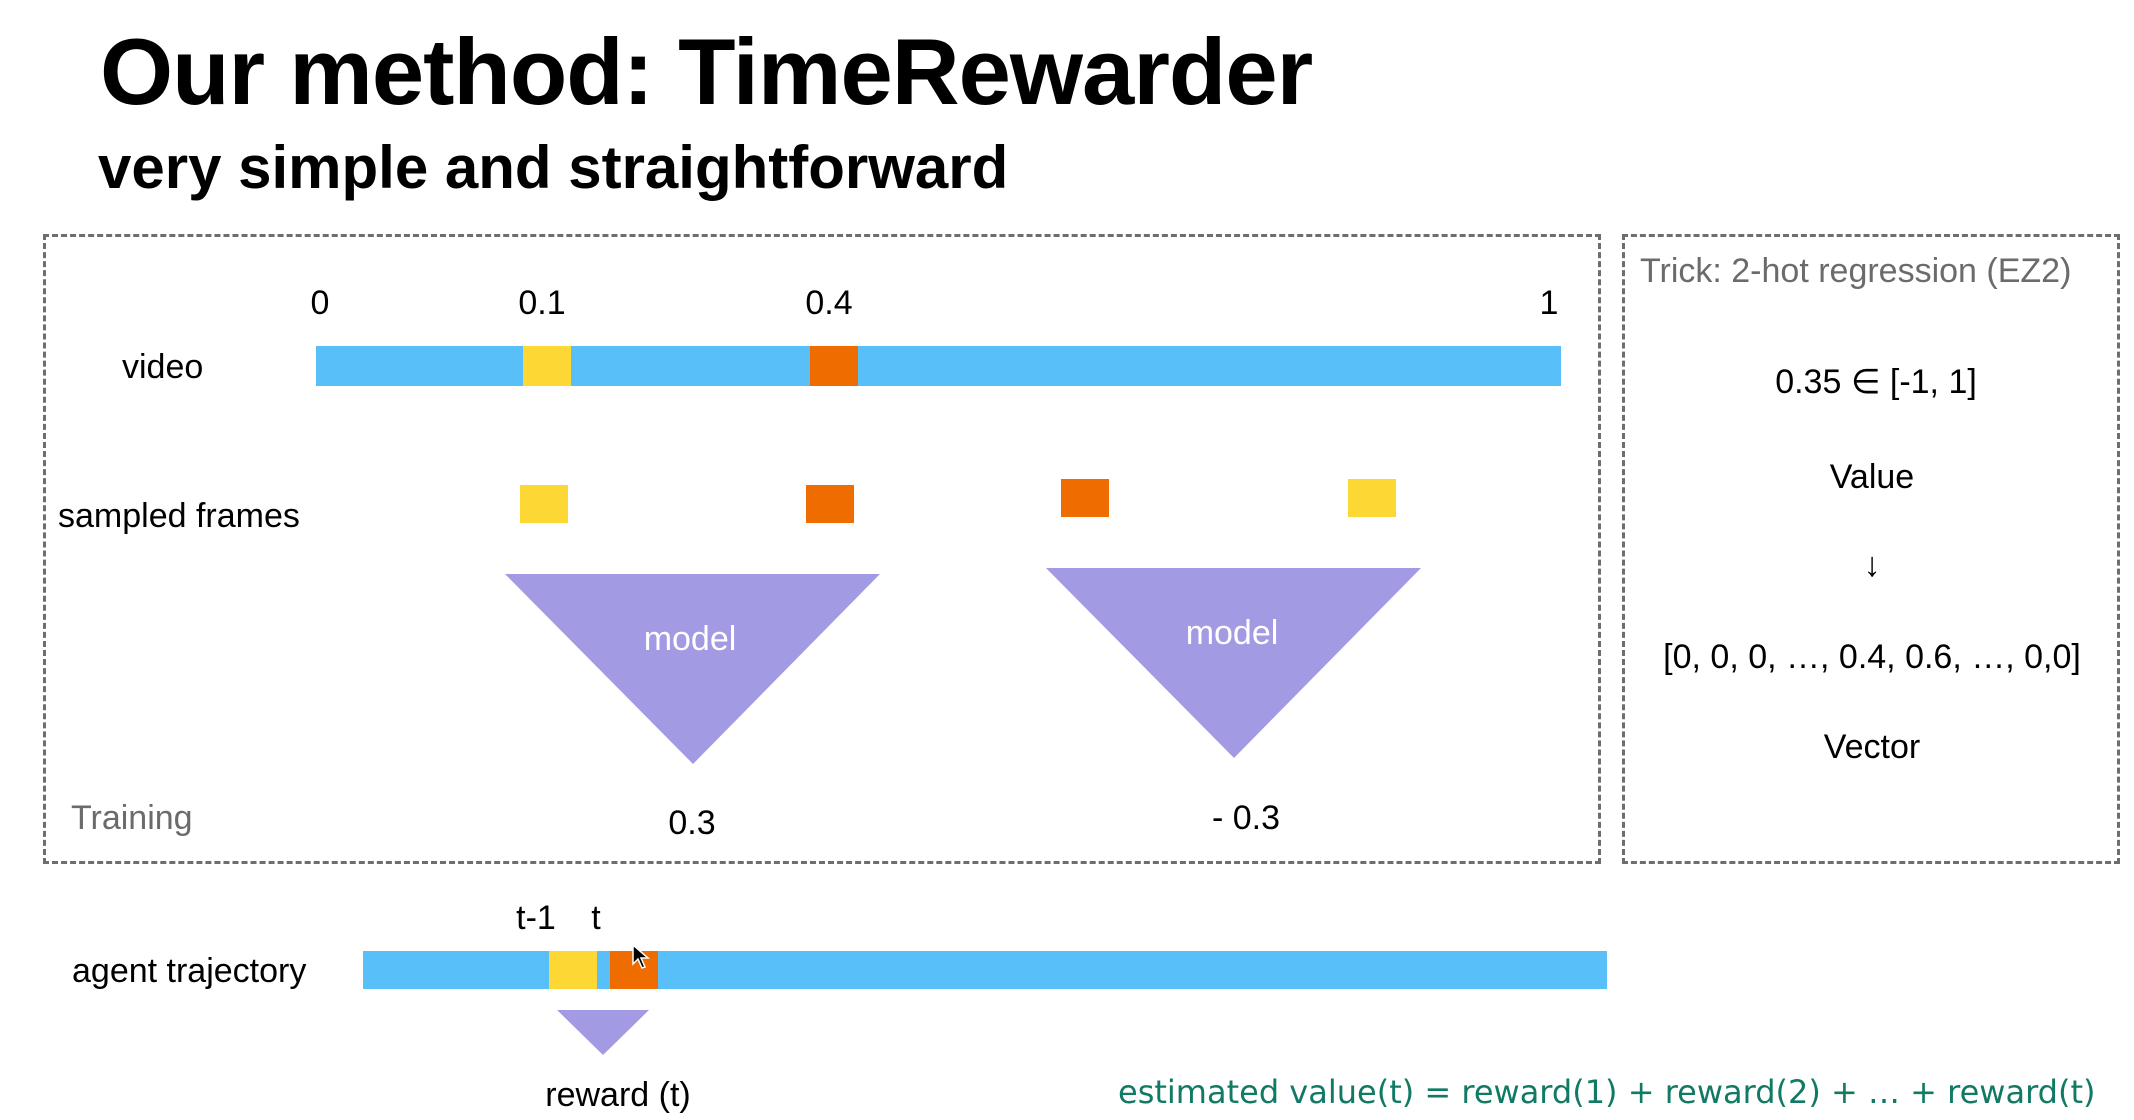 This screenshot has width=2134, height=1120. What do you see at coordinates (553, 167) in the screenshot?
I see `slide-subtitle: very simple and straightforward` at bounding box center [553, 167].